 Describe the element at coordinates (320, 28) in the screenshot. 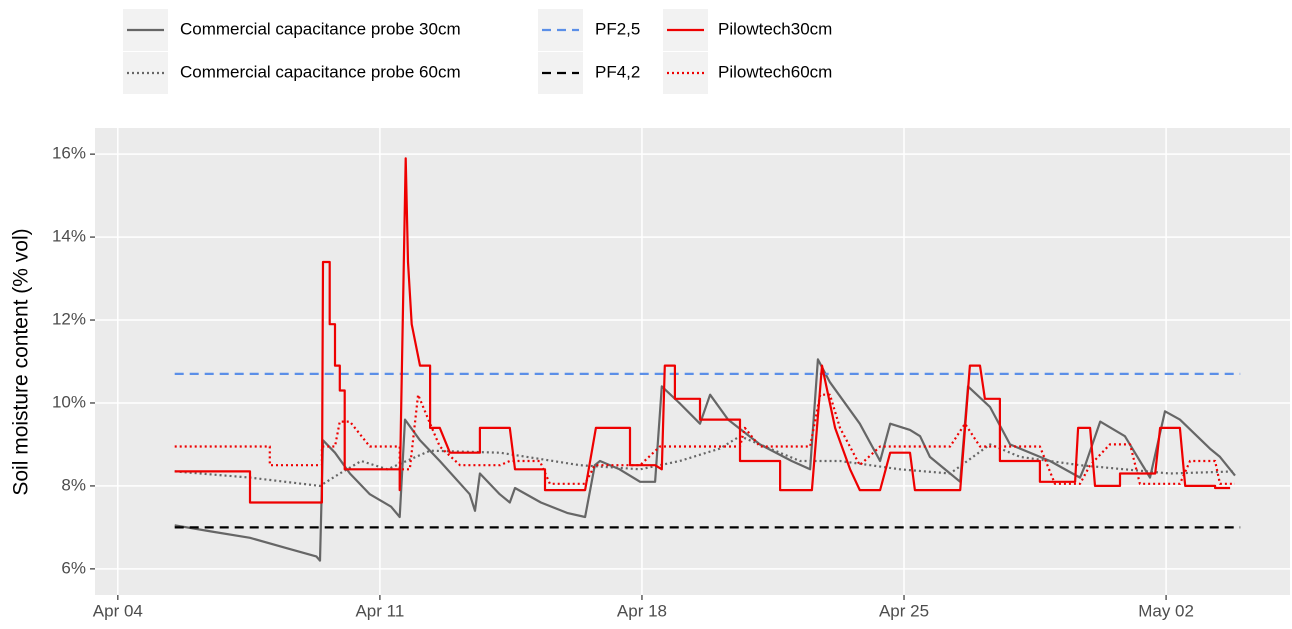

I see `legend-label: Commercial capacitance probe 30cm` at that location.